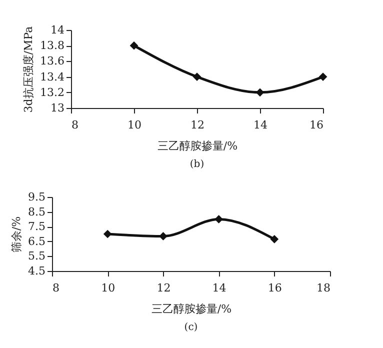 The image size is (383, 348). Describe the element at coordinates (191, 327) in the screenshot. I see `text: (c)` at that location.